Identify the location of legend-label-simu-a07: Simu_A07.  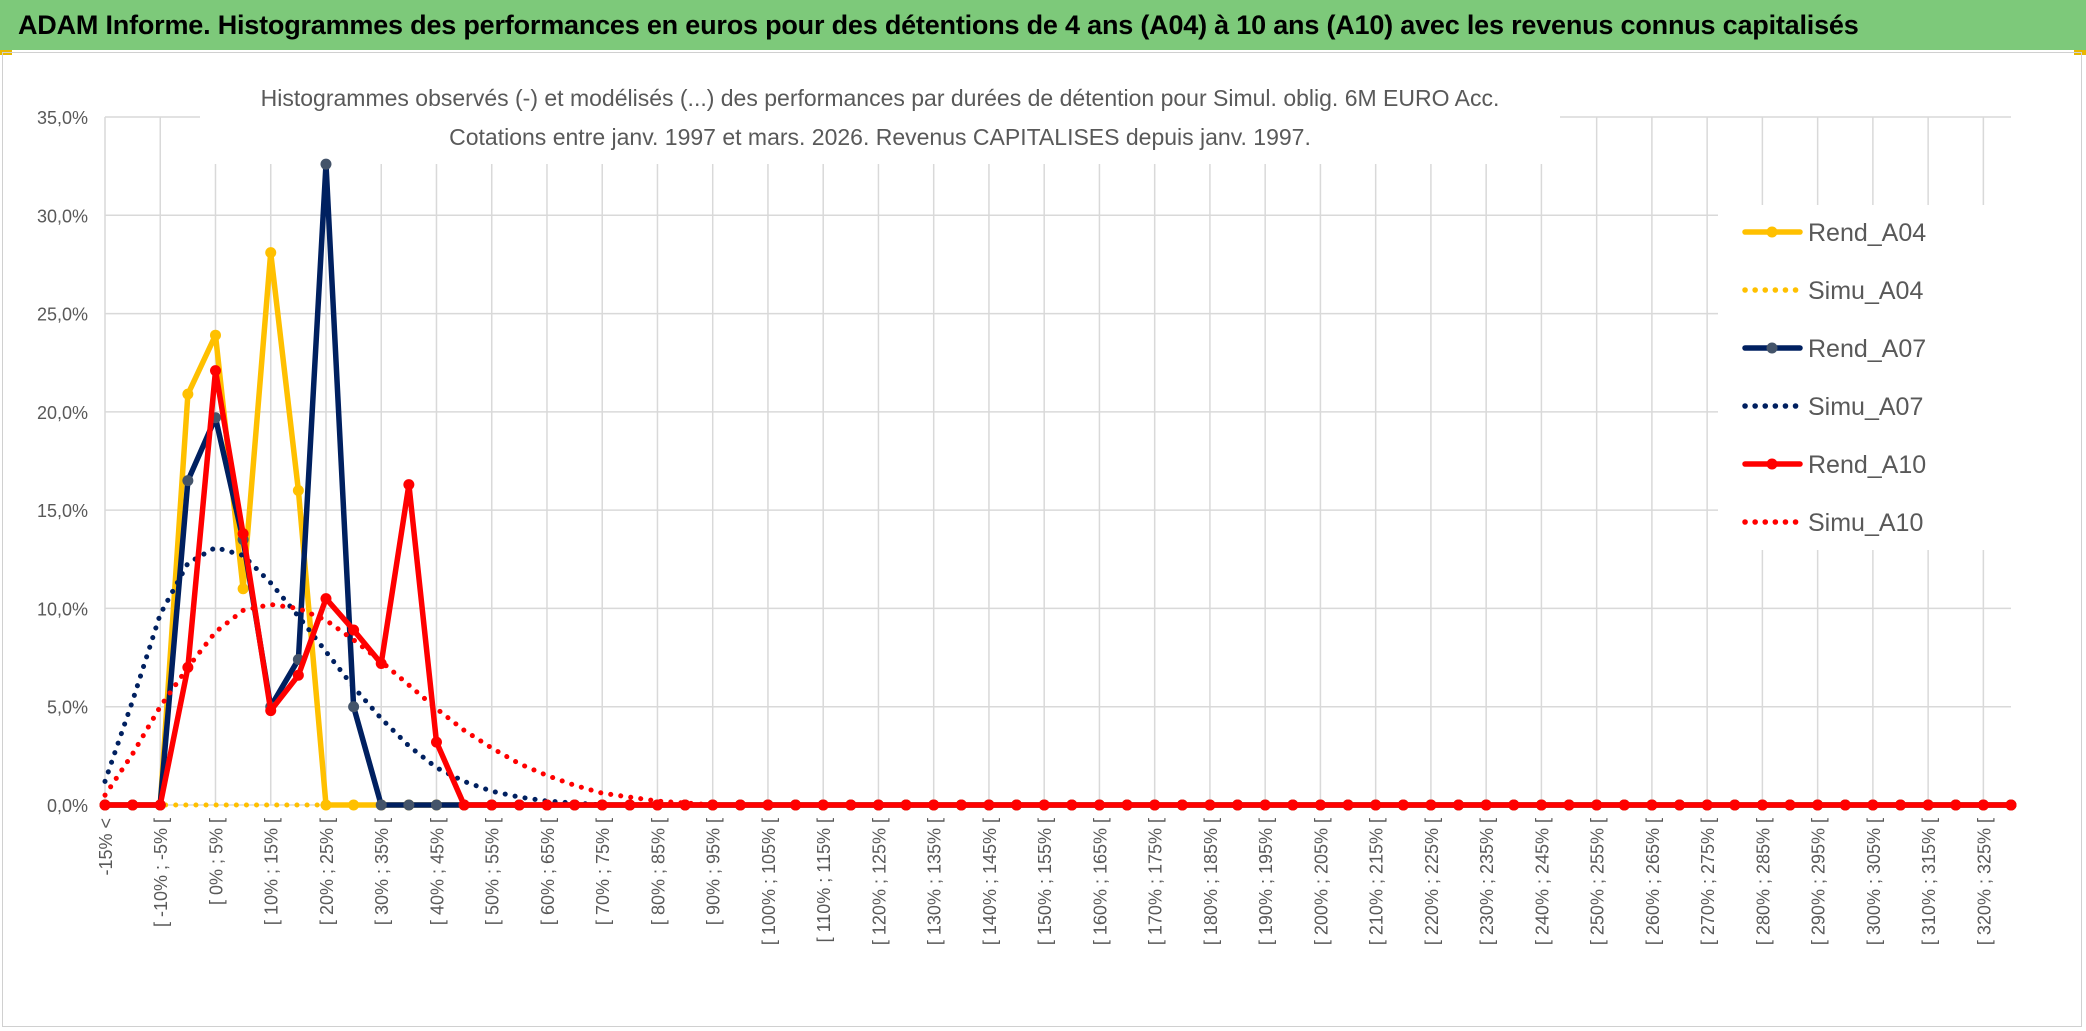
(1865, 407).